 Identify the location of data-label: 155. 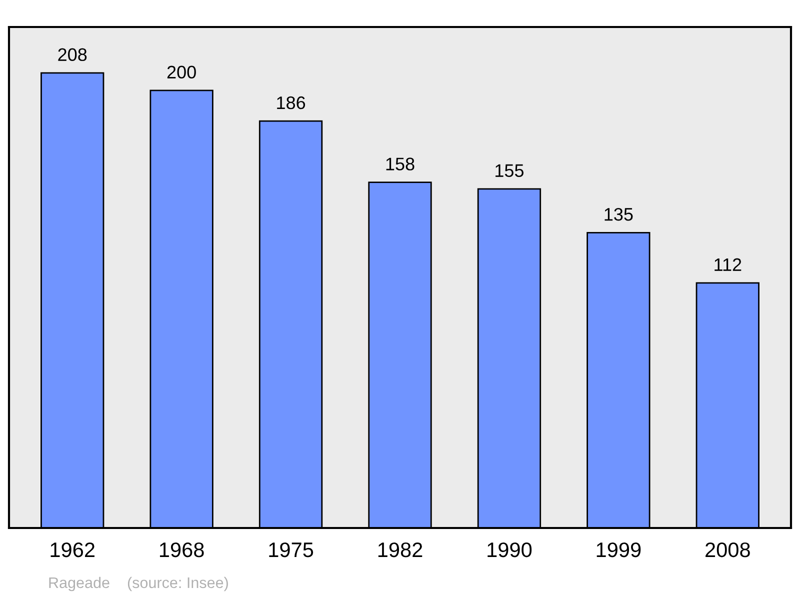
(510, 170).